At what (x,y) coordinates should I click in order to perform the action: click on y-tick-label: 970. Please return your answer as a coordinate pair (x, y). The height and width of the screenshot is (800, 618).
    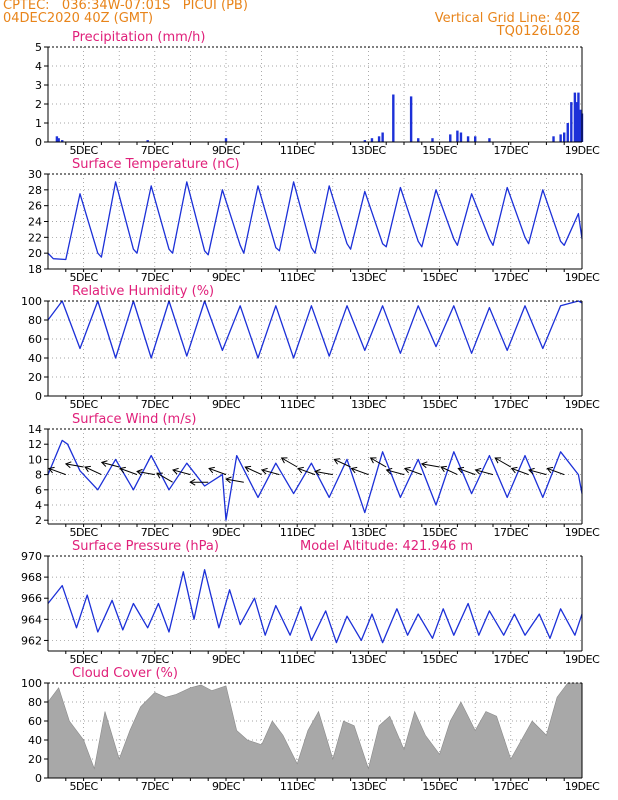
    Looking at the image, I should click on (31, 556).